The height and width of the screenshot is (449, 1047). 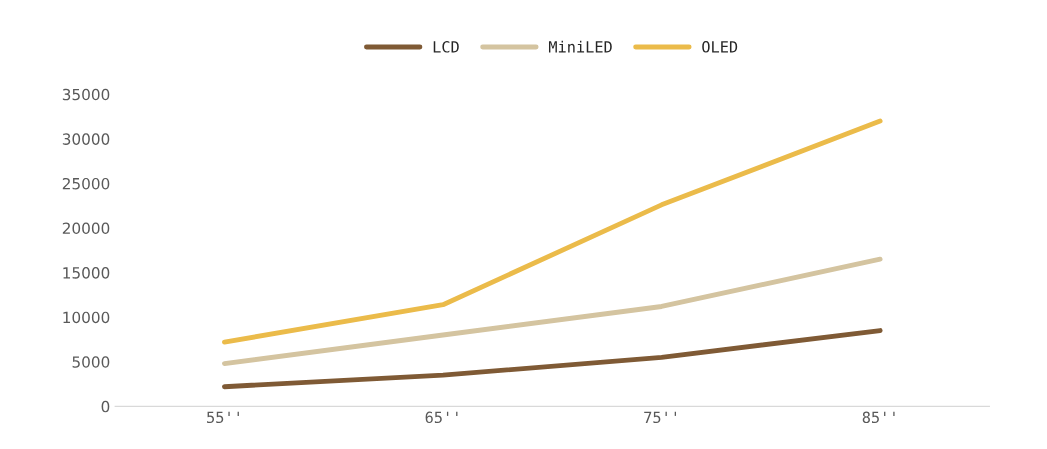 What do you see at coordinates (86, 183) in the screenshot?
I see `y-tick-label: 25000` at bounding box center [86, 183].